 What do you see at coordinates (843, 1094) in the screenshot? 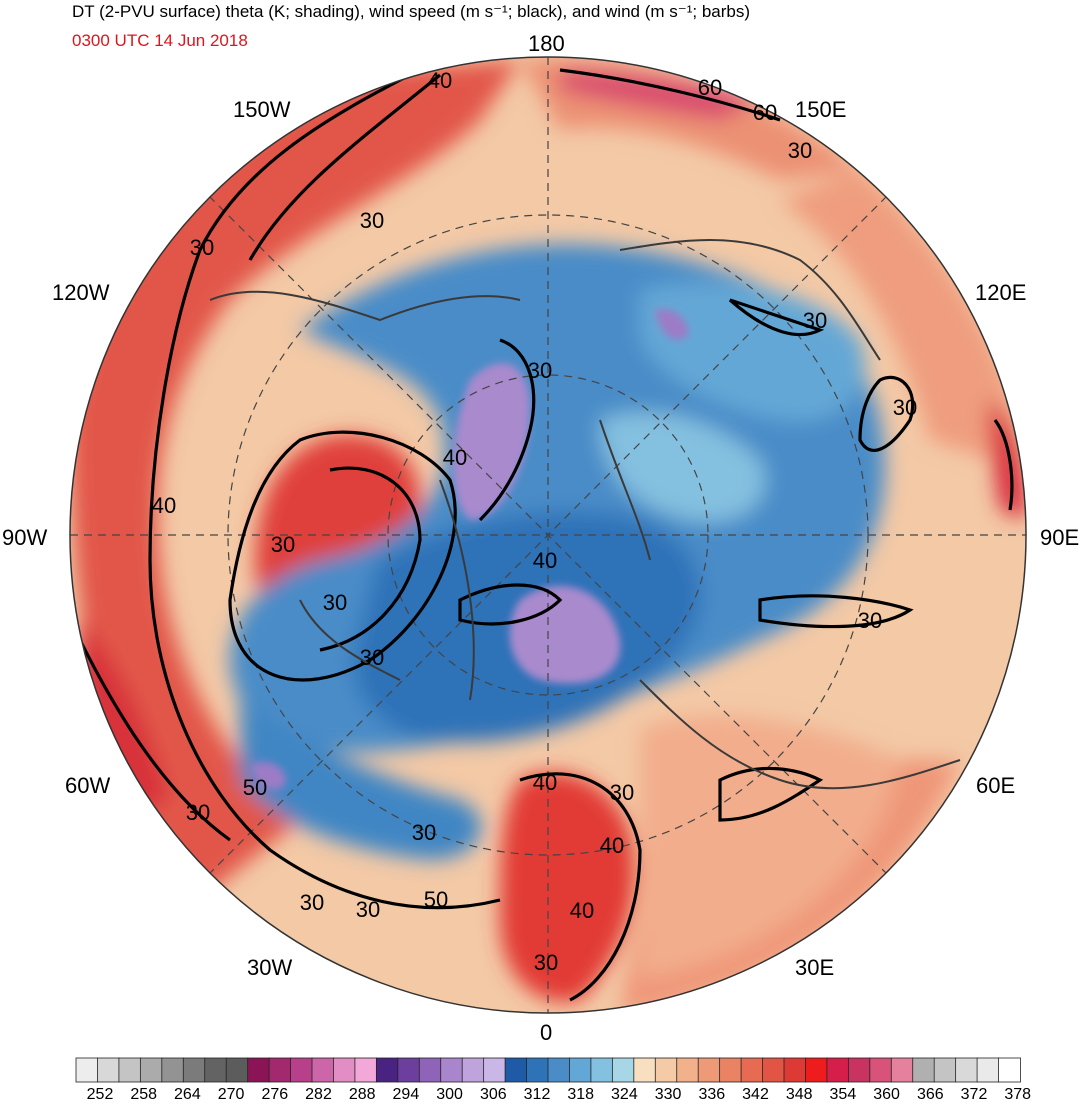
I see `colorbar-tick-label: 354` at bounding box center [843, 1094].